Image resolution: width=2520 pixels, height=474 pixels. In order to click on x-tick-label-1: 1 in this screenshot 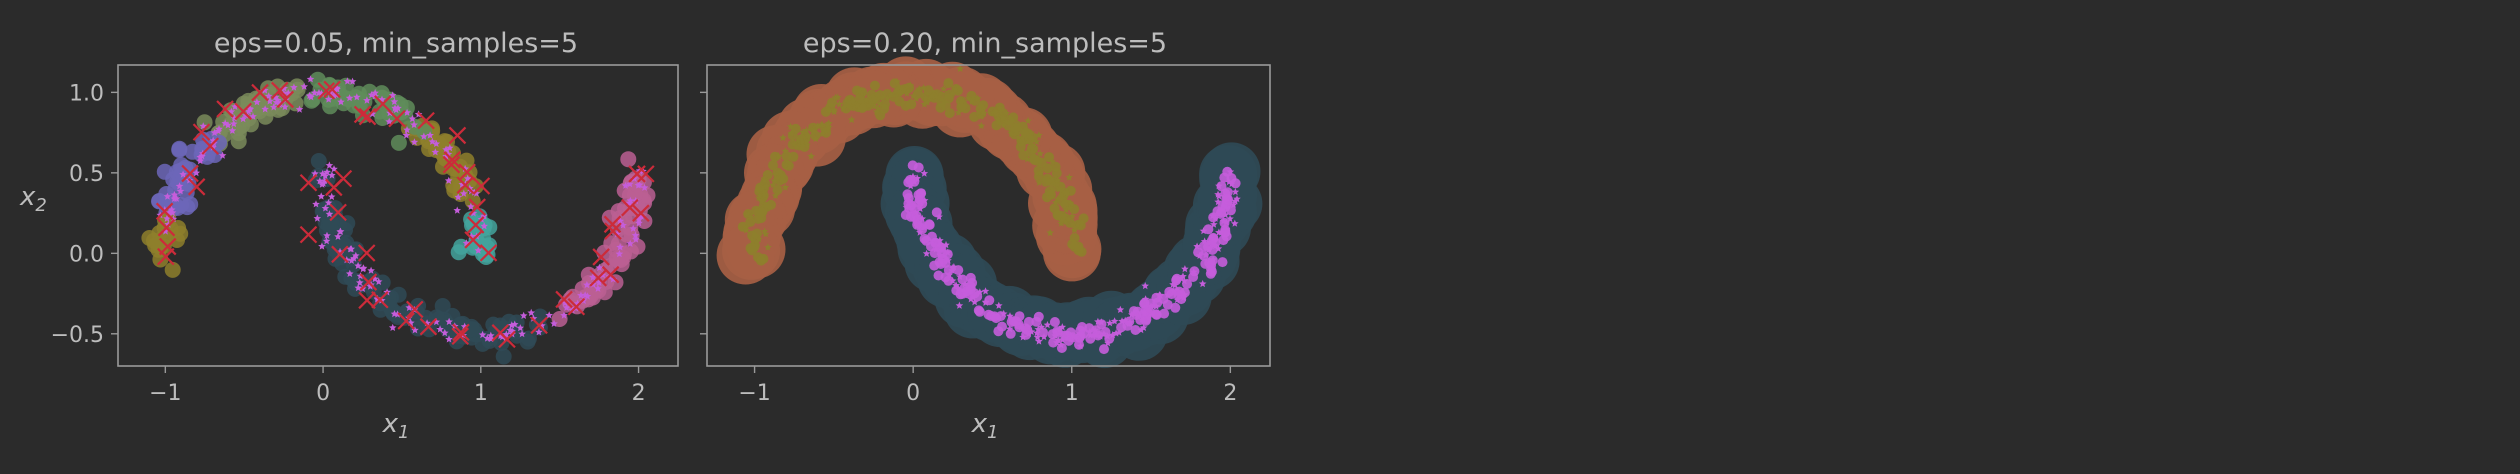, I will do `click(481, 393)`.